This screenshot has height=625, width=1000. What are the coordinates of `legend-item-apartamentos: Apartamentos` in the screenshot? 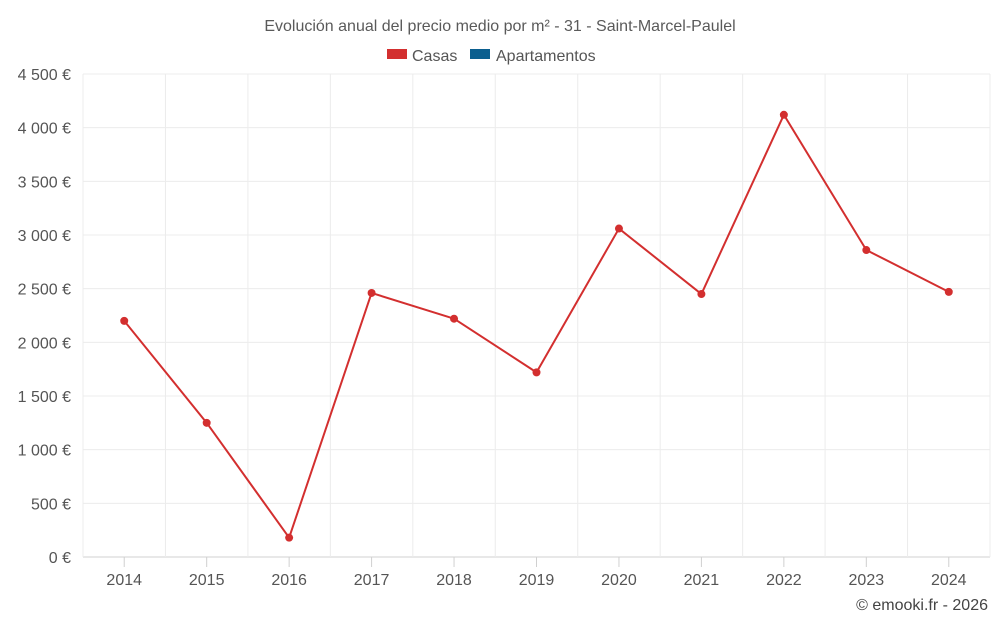 It's located at (533, 56).